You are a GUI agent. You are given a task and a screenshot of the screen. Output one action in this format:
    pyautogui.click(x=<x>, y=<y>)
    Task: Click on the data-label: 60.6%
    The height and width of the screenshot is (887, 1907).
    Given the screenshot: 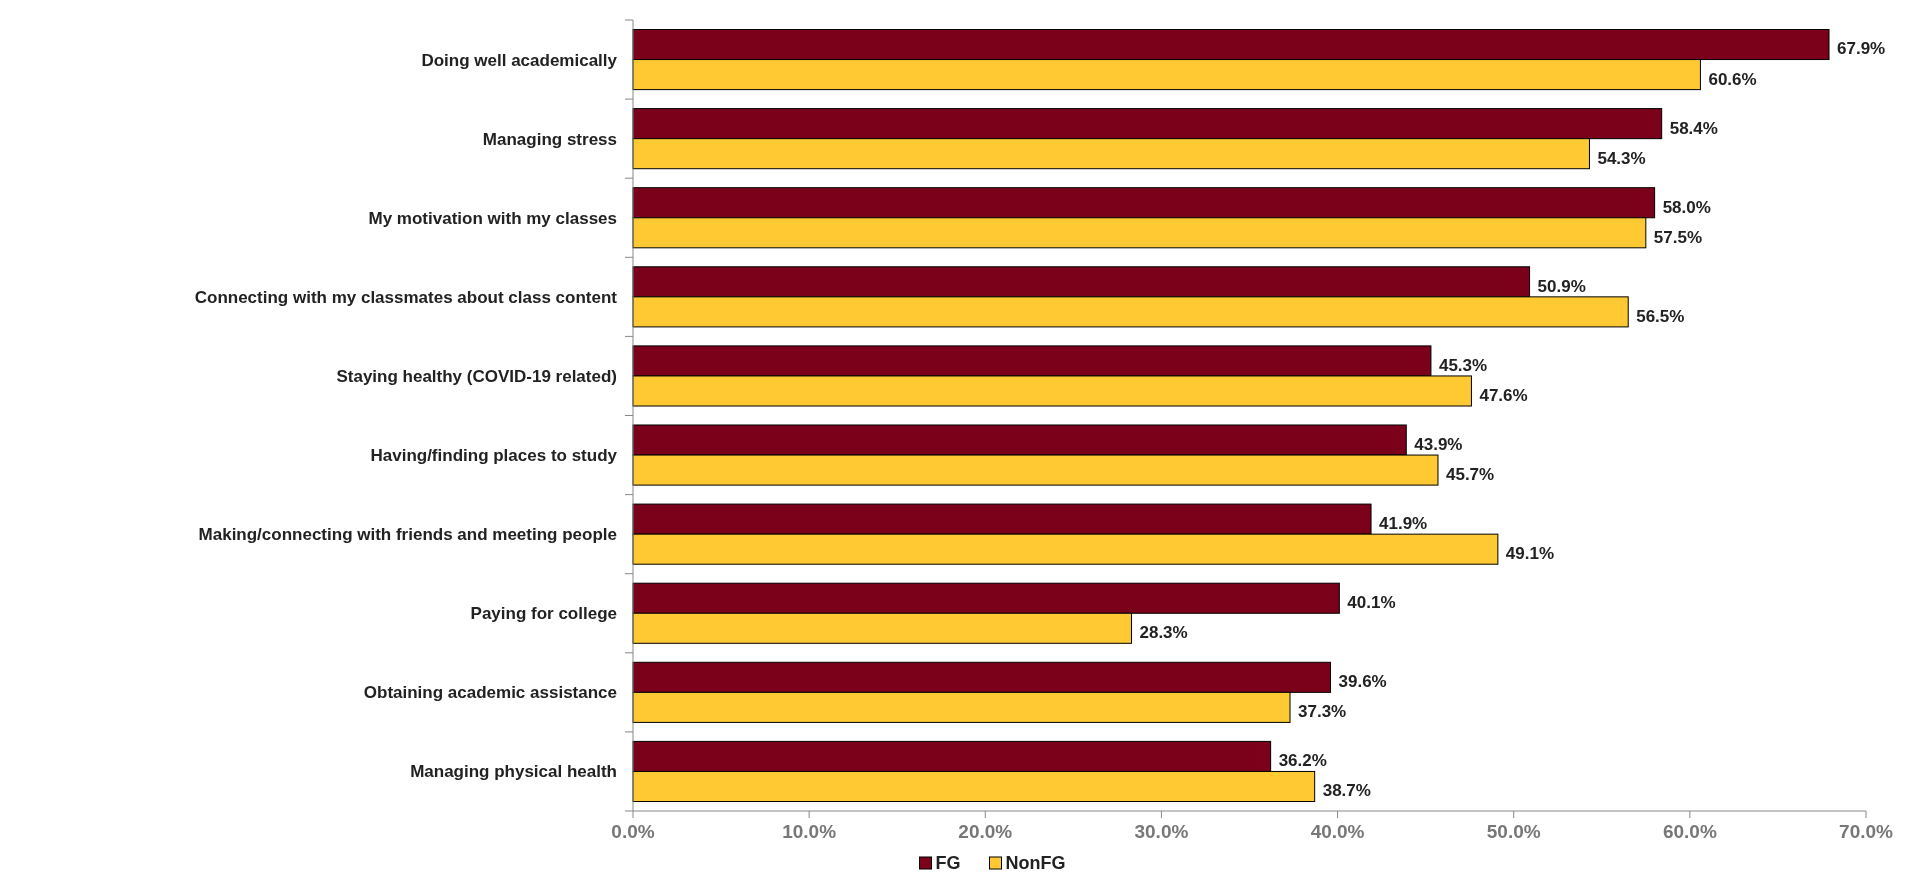 What is the action you would take?
    pyautogui.click(x=1732, y=79)
    